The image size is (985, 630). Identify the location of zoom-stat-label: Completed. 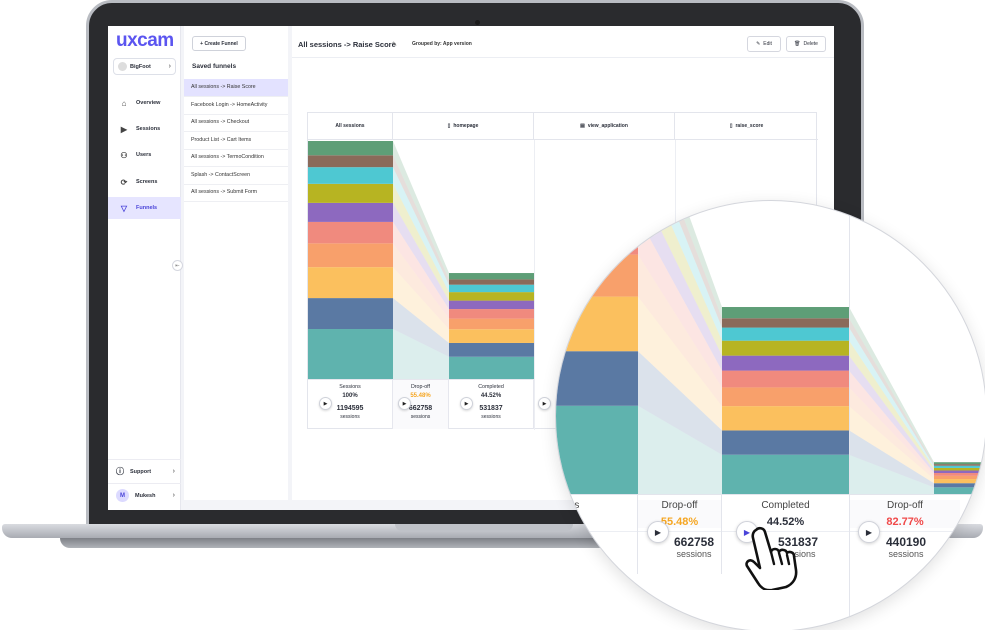
(785, 505).